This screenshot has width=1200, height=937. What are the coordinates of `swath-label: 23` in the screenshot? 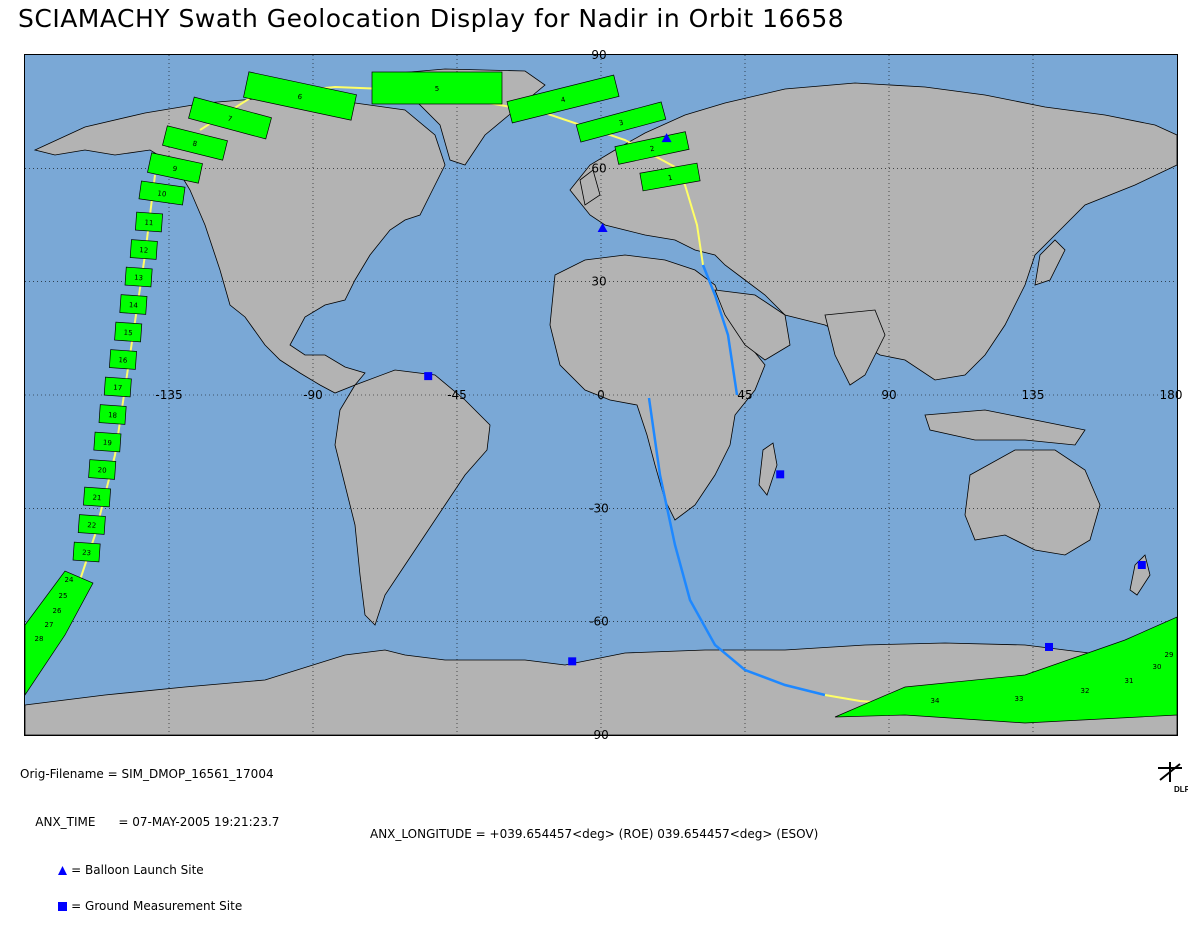 It's located at (86, 553).